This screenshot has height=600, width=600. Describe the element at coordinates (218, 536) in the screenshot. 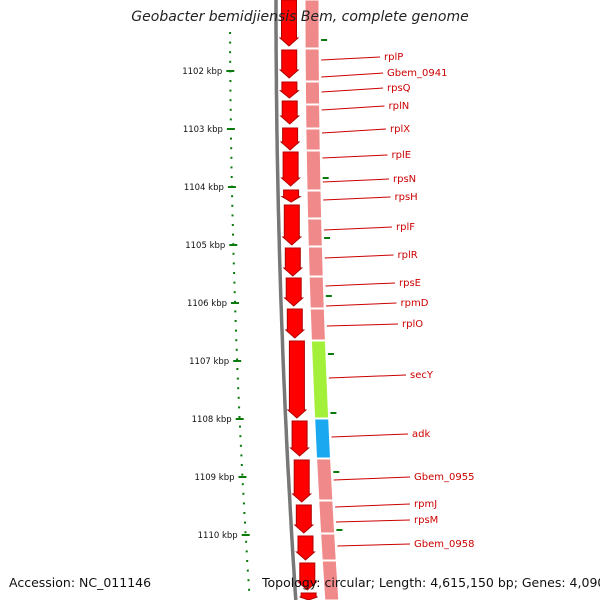

I see `ruler-tick-label: 1110 kbp` at that location.